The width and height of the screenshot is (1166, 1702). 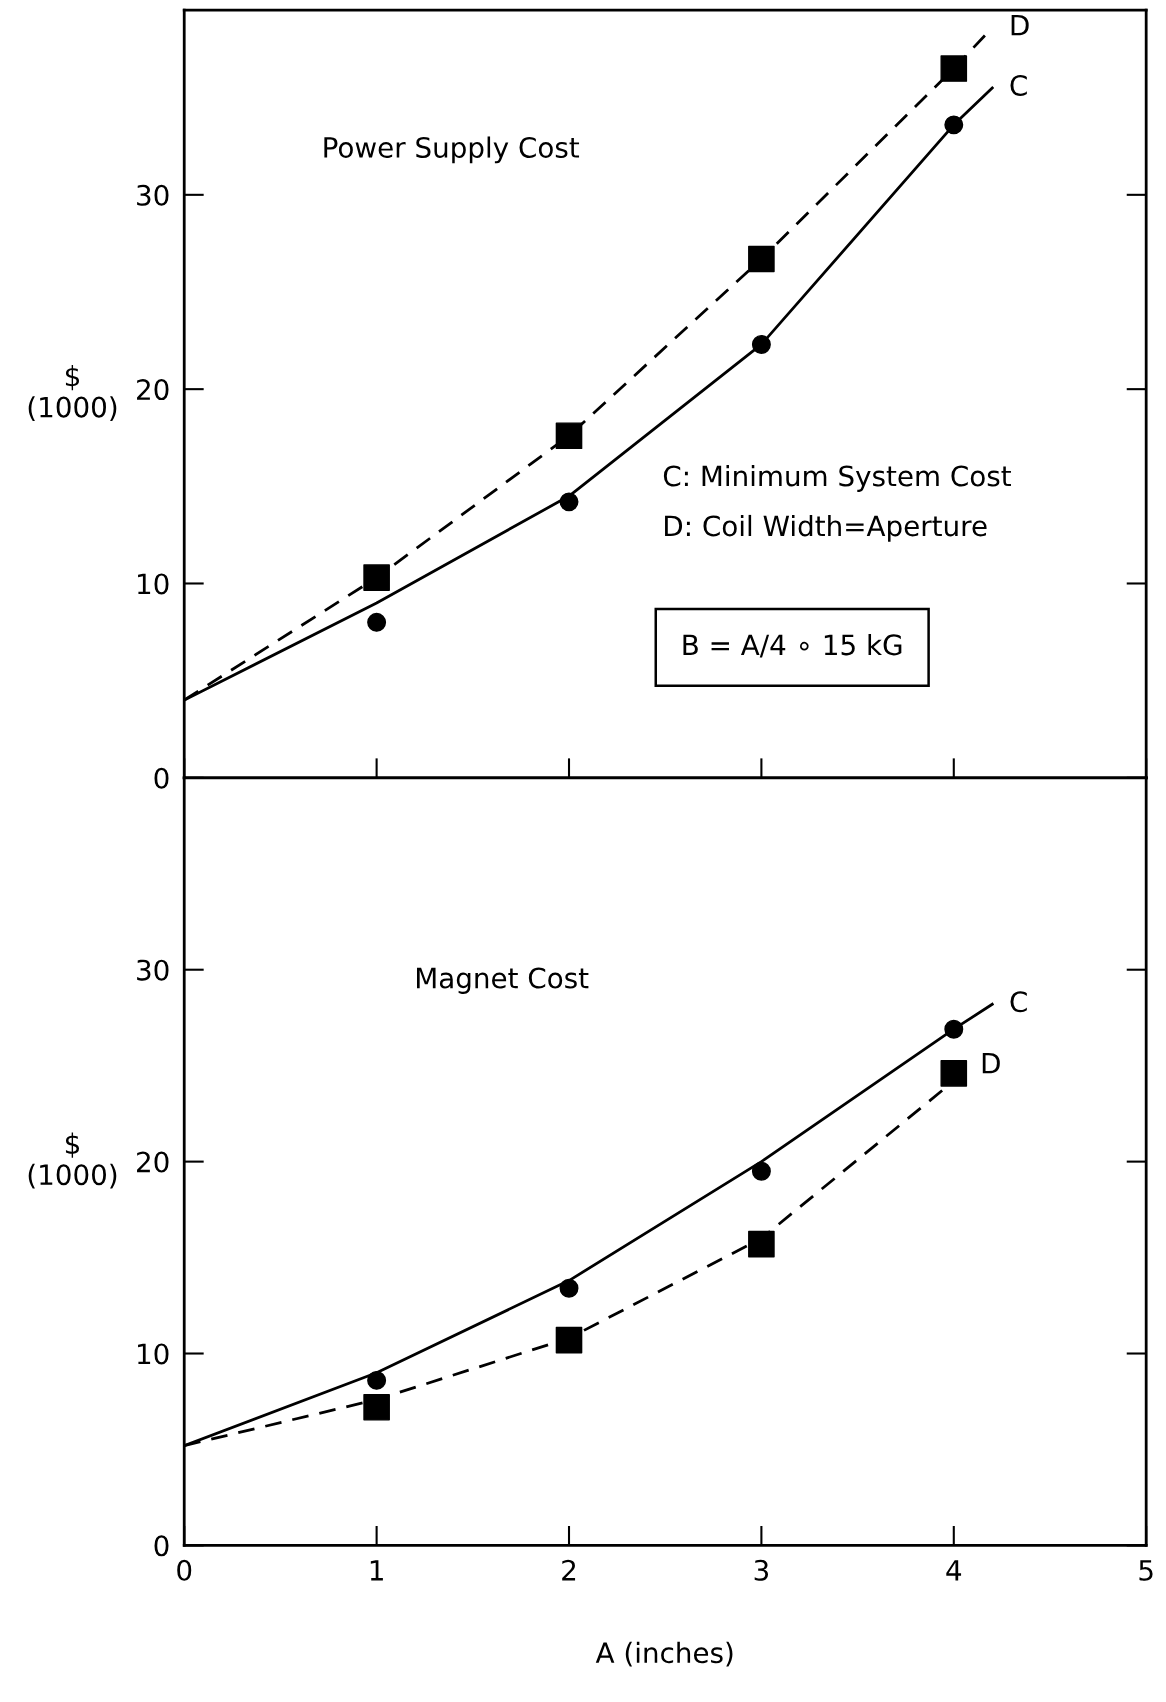 What do you see at coordinates (376, 1570) in the screenshot?
I see `x-tick-label: 1` at bounding box center [376, 1570].